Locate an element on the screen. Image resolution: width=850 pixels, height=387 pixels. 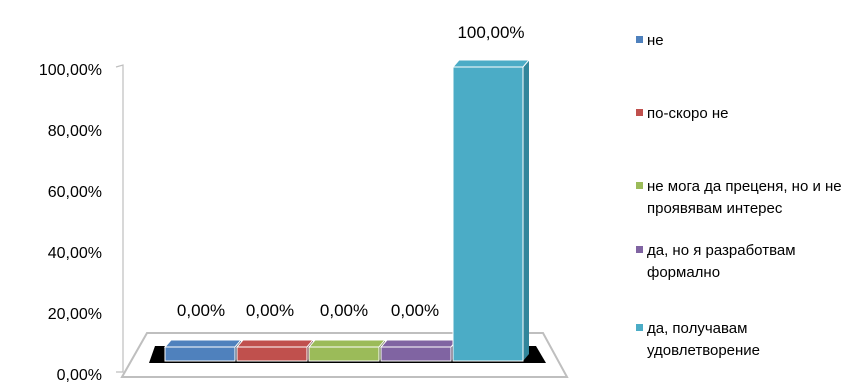
y-axis-line is located at coordinates (119, 218).